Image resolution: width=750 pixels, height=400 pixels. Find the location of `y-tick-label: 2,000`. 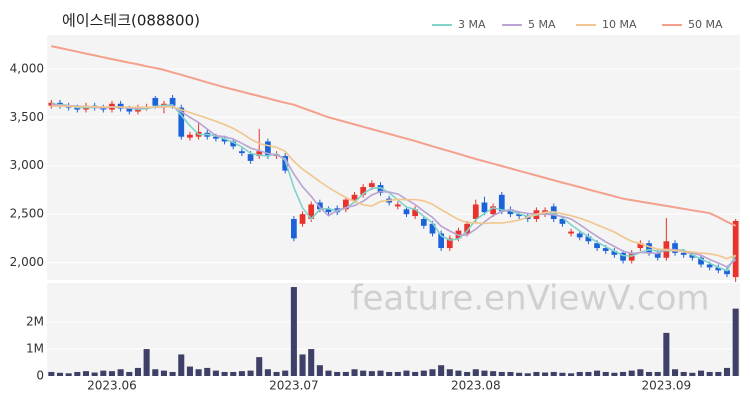

y-tick-label: 2,000 is located at coordinates (27, 262).